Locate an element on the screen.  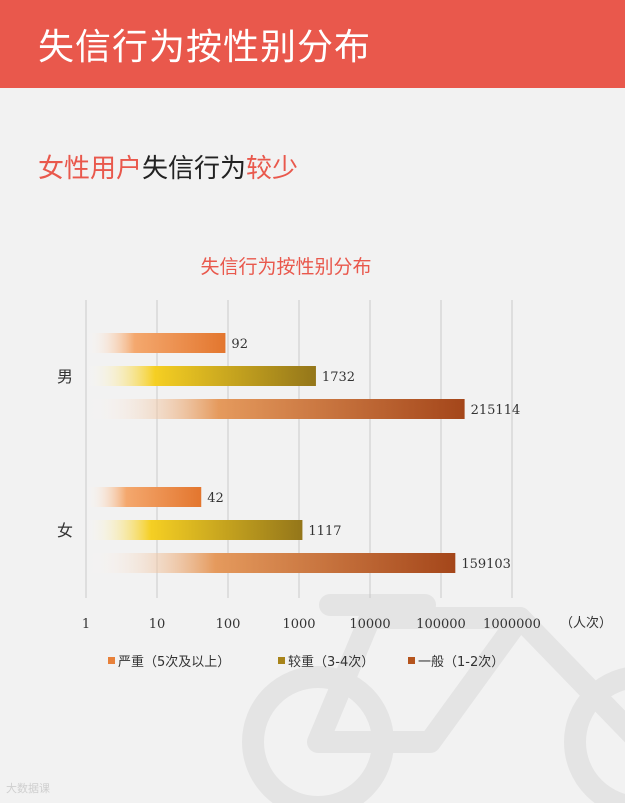
chart-value-labels: 92 1732 215114 42 1117 159103 is located at coordinates (363, 454).